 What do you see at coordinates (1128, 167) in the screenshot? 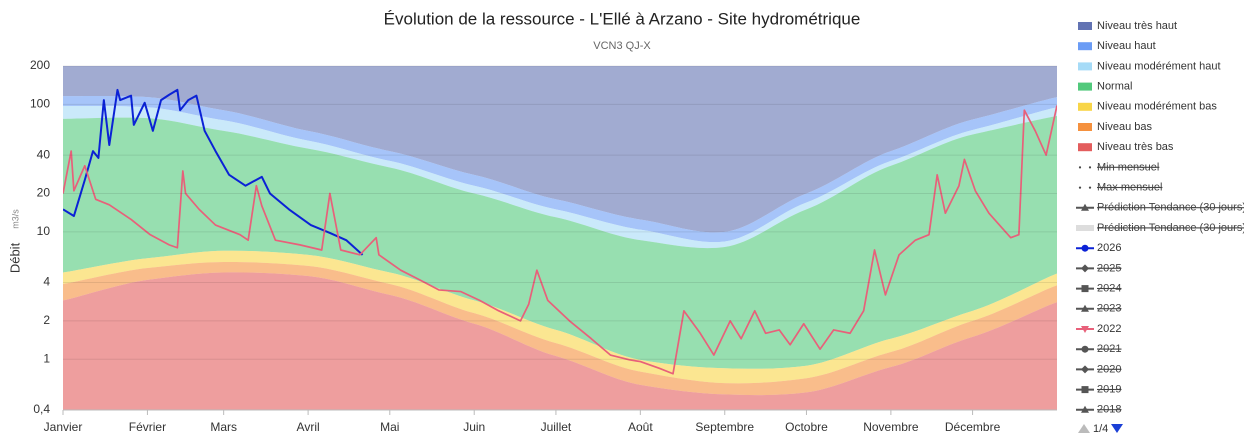
I see `legend-label: Min mensuel` at bounding box center [1128, 167].